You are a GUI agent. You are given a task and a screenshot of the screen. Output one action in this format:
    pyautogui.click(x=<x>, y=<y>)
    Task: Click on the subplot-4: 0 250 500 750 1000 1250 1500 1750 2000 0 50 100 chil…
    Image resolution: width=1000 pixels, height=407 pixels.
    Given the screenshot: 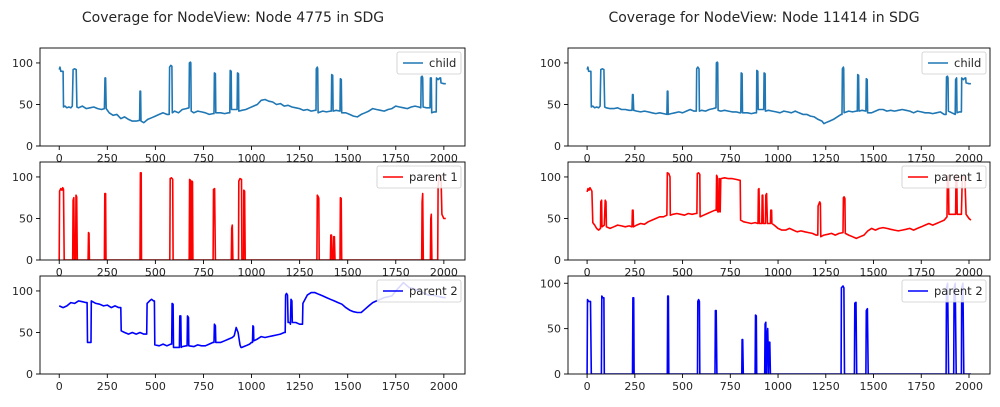 What is the action you would take?
    pyautogui.click(x=765, y=106)
    